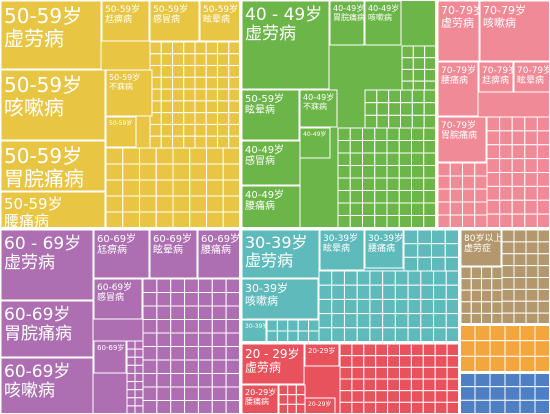 This screenshot has height=414, width=550. I want to click on treemap-cell-label: 60-69岁, so click(110, 347).